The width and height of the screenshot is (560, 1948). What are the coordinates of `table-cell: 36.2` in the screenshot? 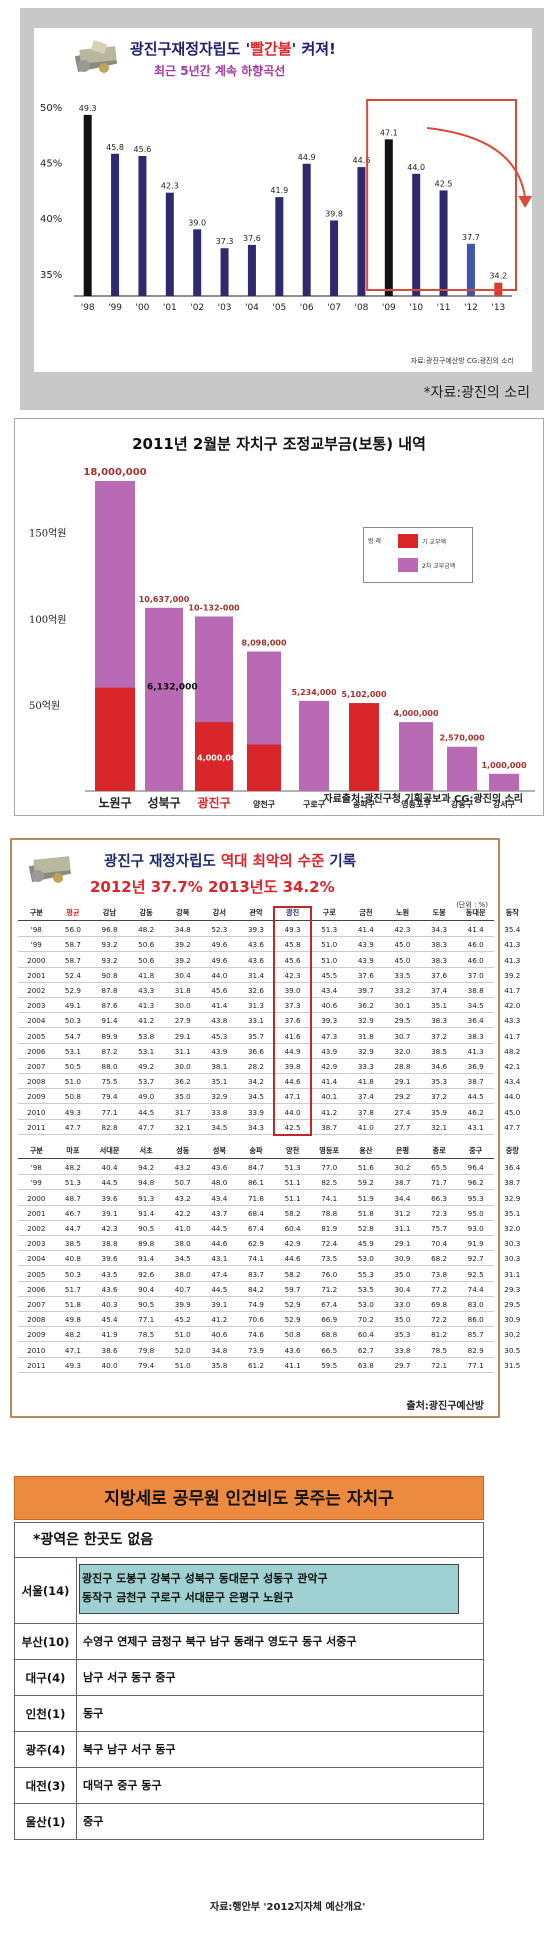 It's located at (182, 1082).